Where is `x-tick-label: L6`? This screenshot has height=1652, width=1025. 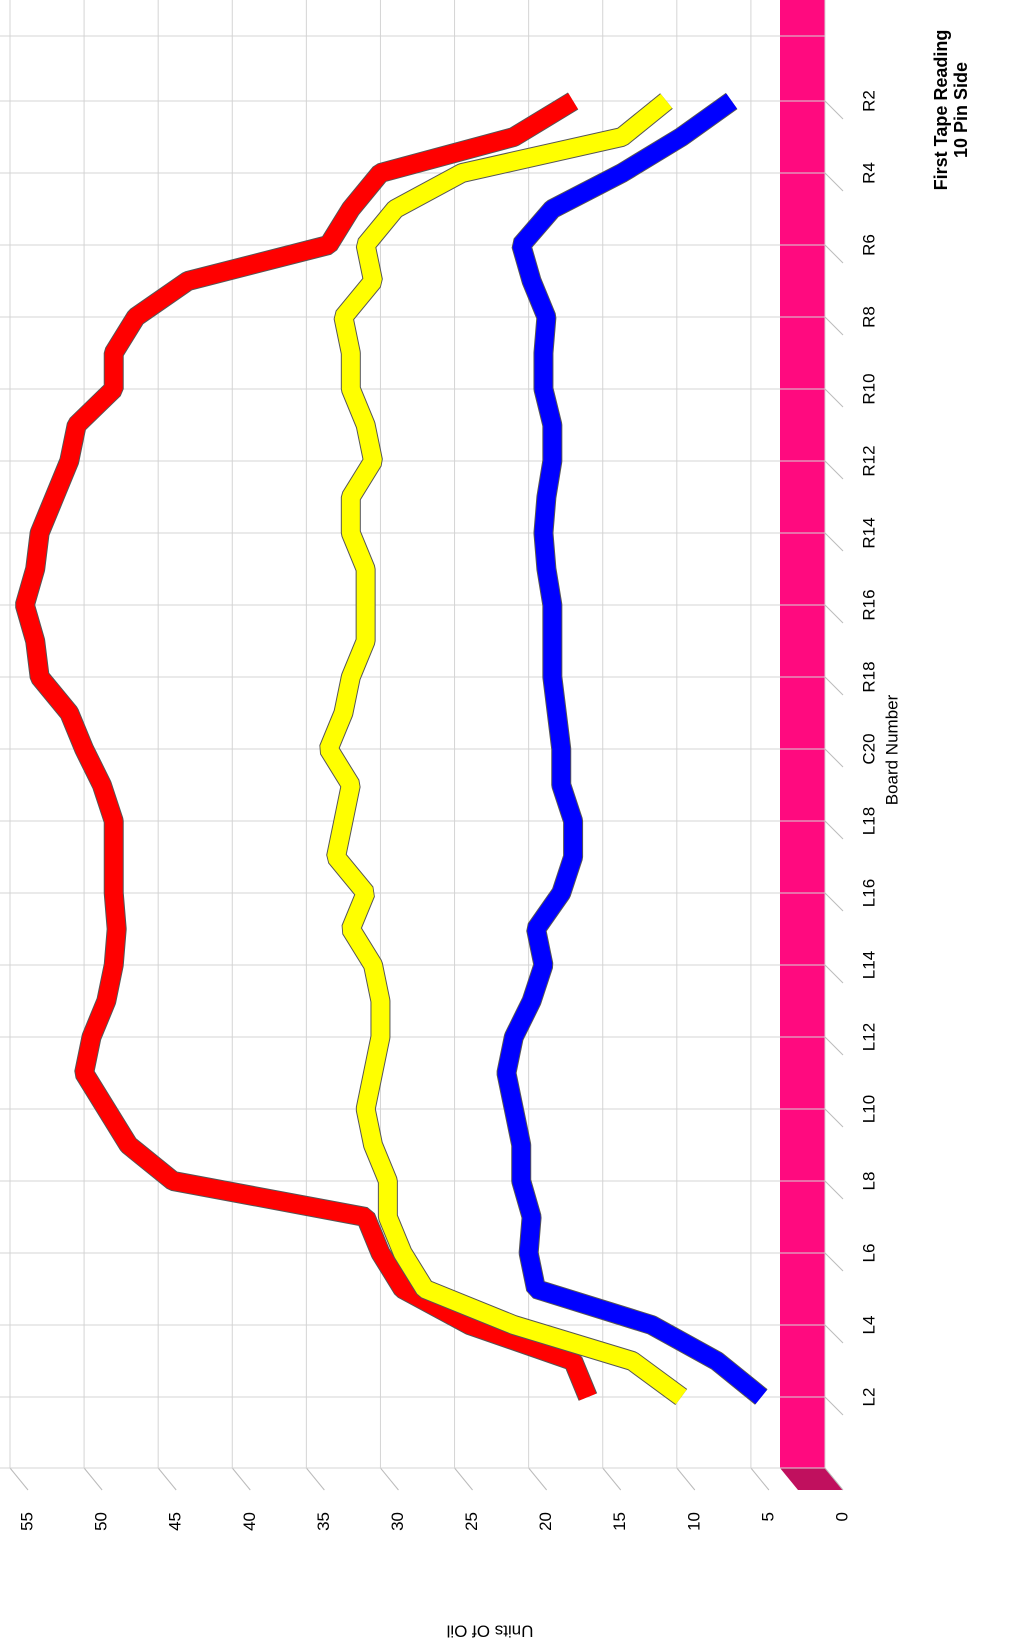
x-tick-label: L6 is located at coordinates (868, 1253).